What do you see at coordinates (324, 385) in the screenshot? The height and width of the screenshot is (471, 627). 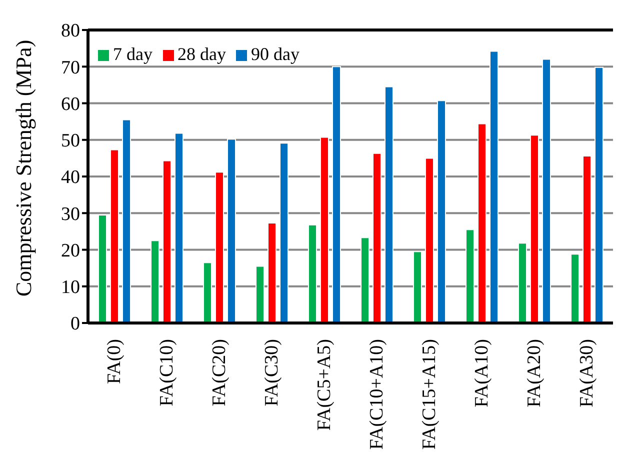 I see `x-tick-label: FA(C5+A5)` at bounding box center [324, 385].